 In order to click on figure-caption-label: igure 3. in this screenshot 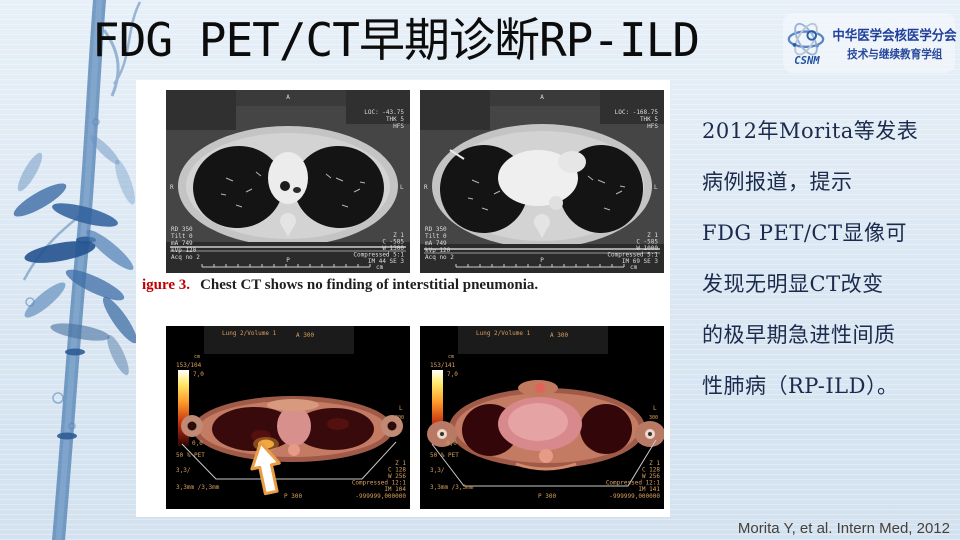, I will do `click(166, 285)`.